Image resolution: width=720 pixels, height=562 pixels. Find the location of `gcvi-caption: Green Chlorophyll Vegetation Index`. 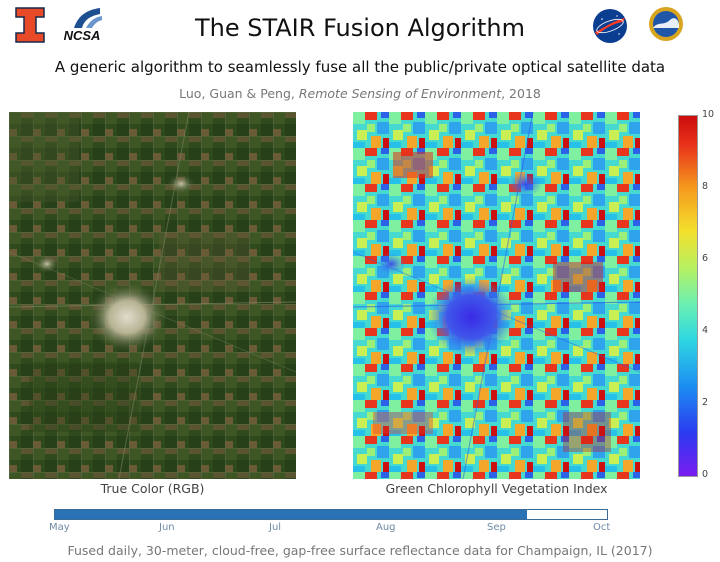

gcvi-caption: Green Chlorophyll Vegetation Index is located at coordinates (496, 488).